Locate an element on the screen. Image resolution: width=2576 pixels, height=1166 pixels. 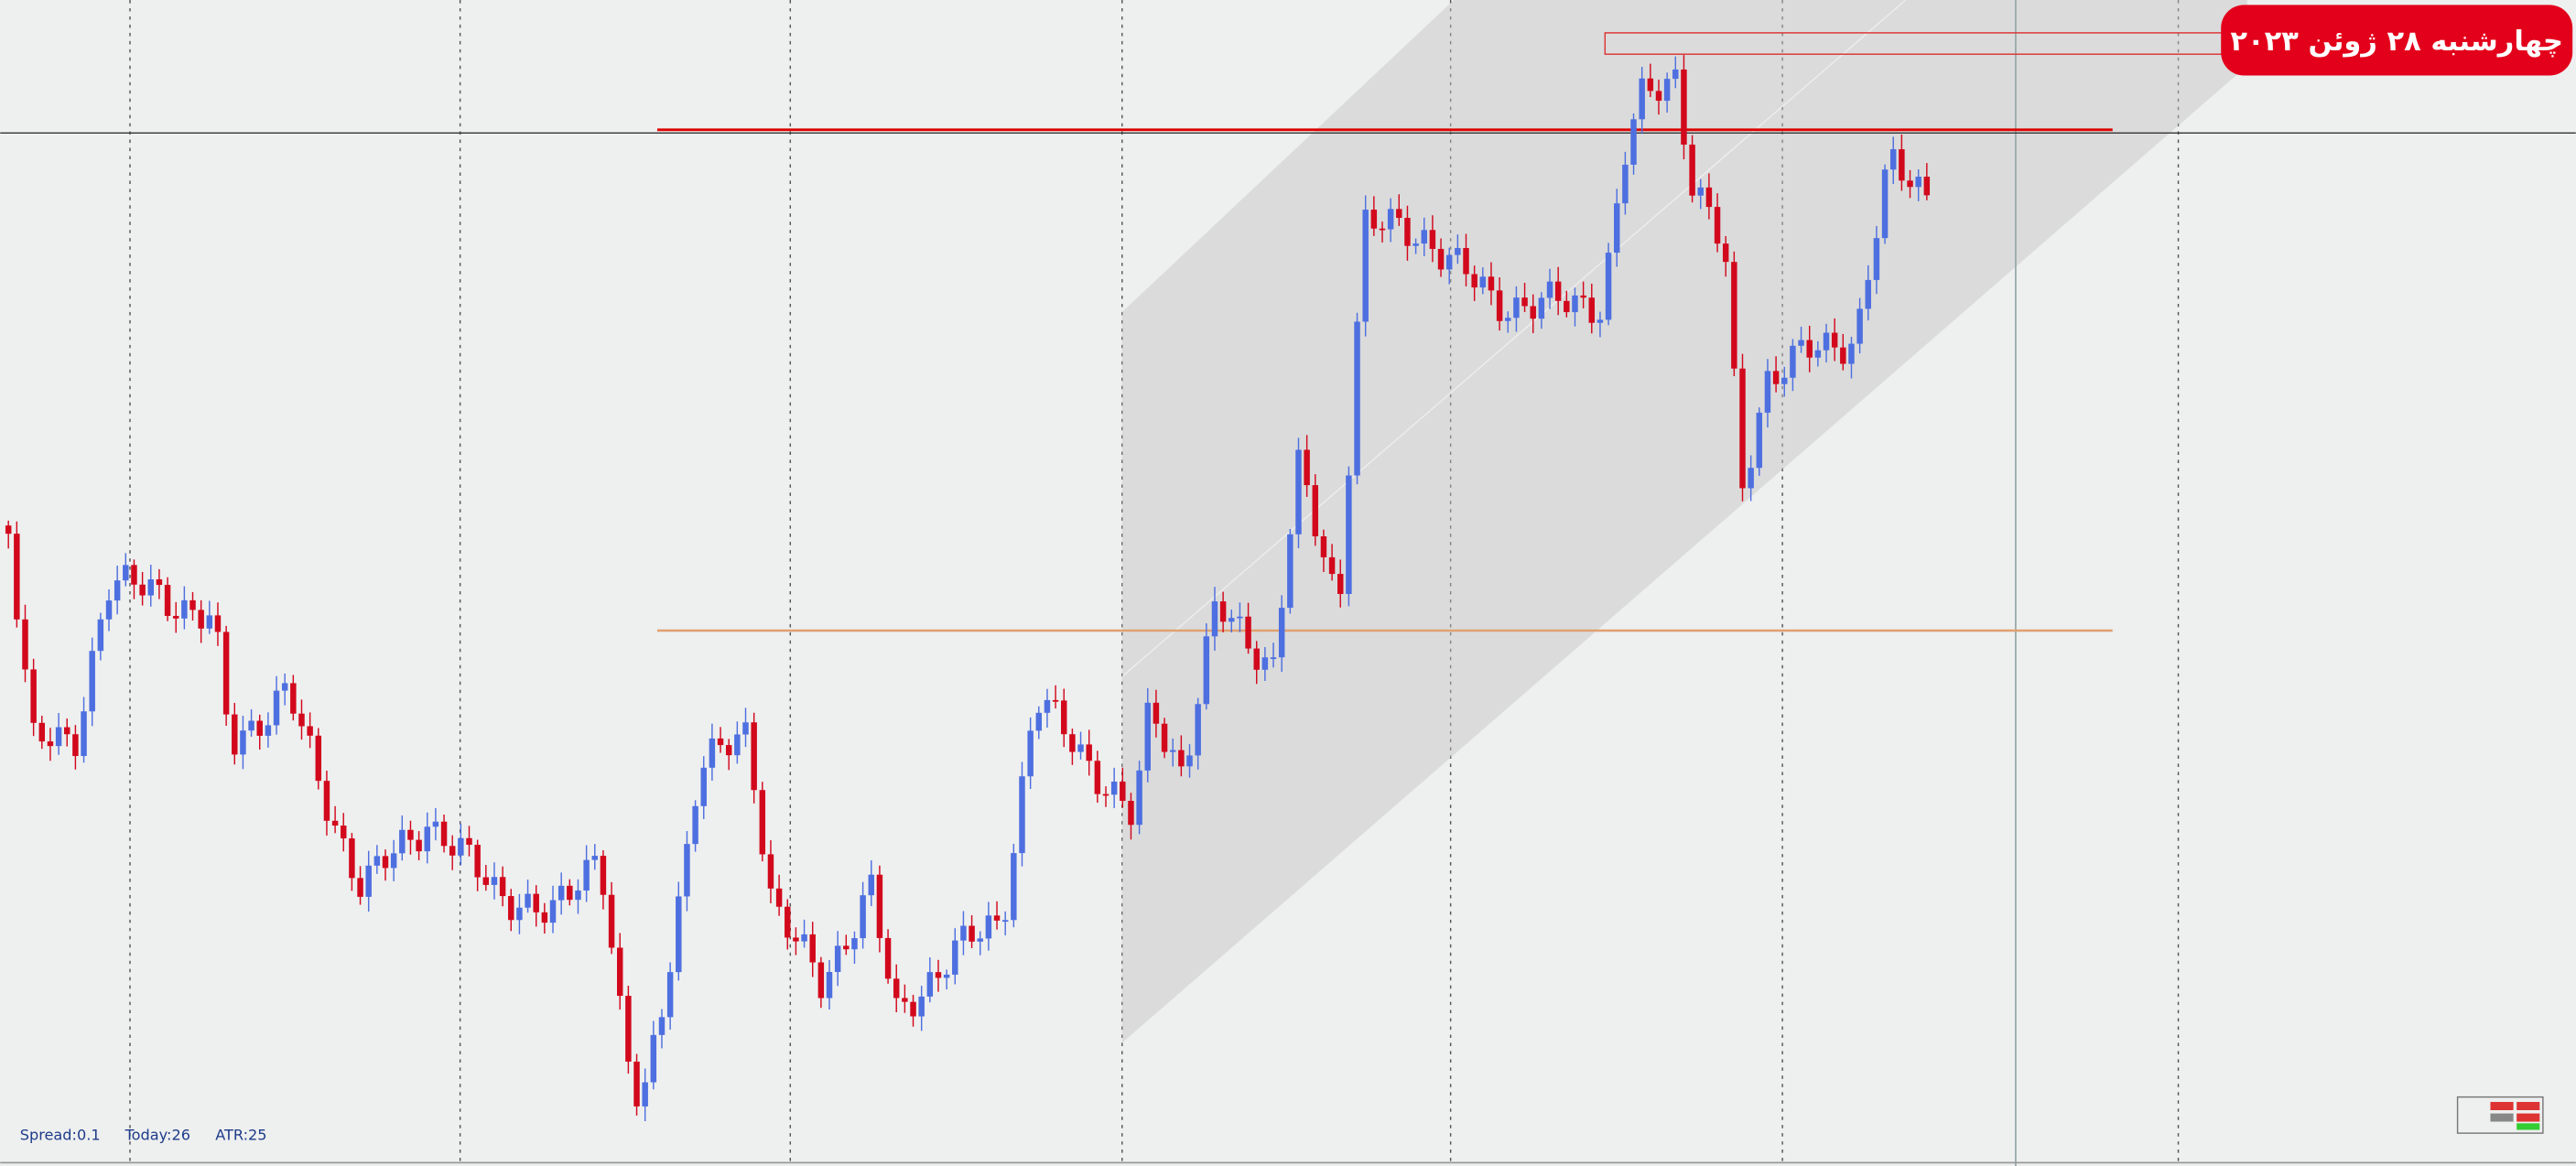
logo is located at coordinates (2500, 1115).